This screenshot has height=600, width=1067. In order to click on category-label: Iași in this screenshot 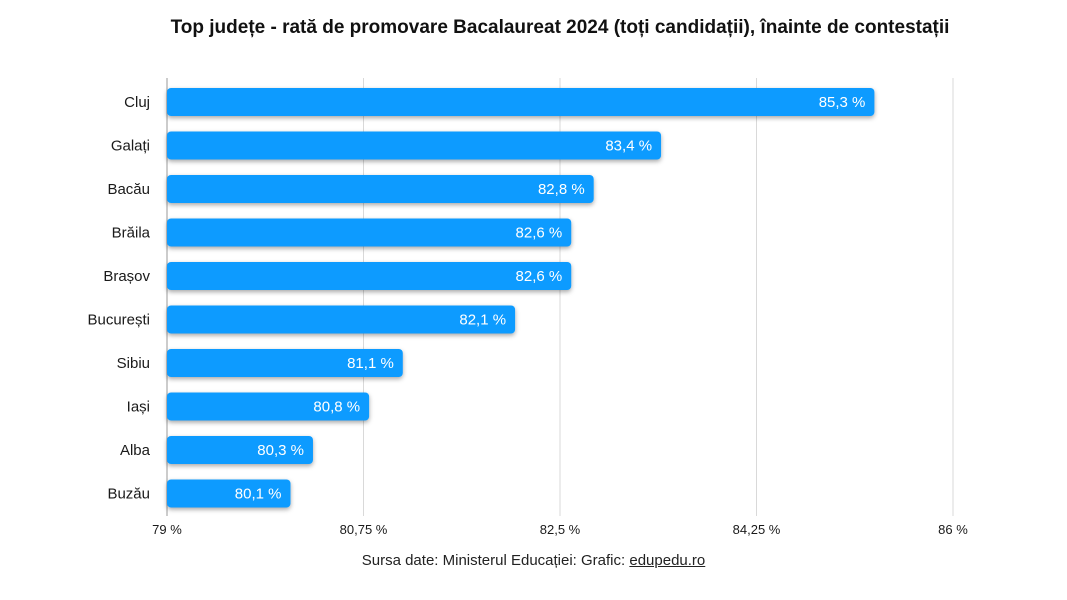, I will do `click(138, 407)`.